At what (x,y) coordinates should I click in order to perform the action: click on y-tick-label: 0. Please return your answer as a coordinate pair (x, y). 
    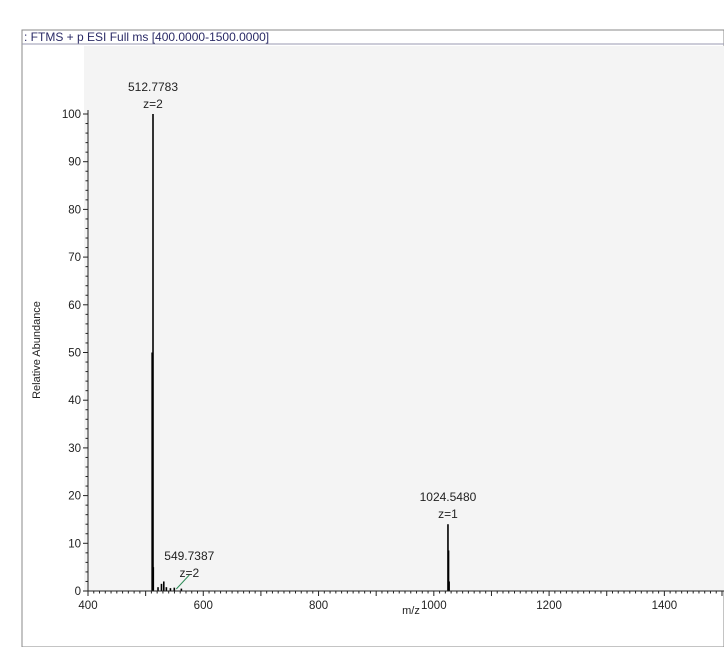
    Looking at the image, I should click on (78, 592).